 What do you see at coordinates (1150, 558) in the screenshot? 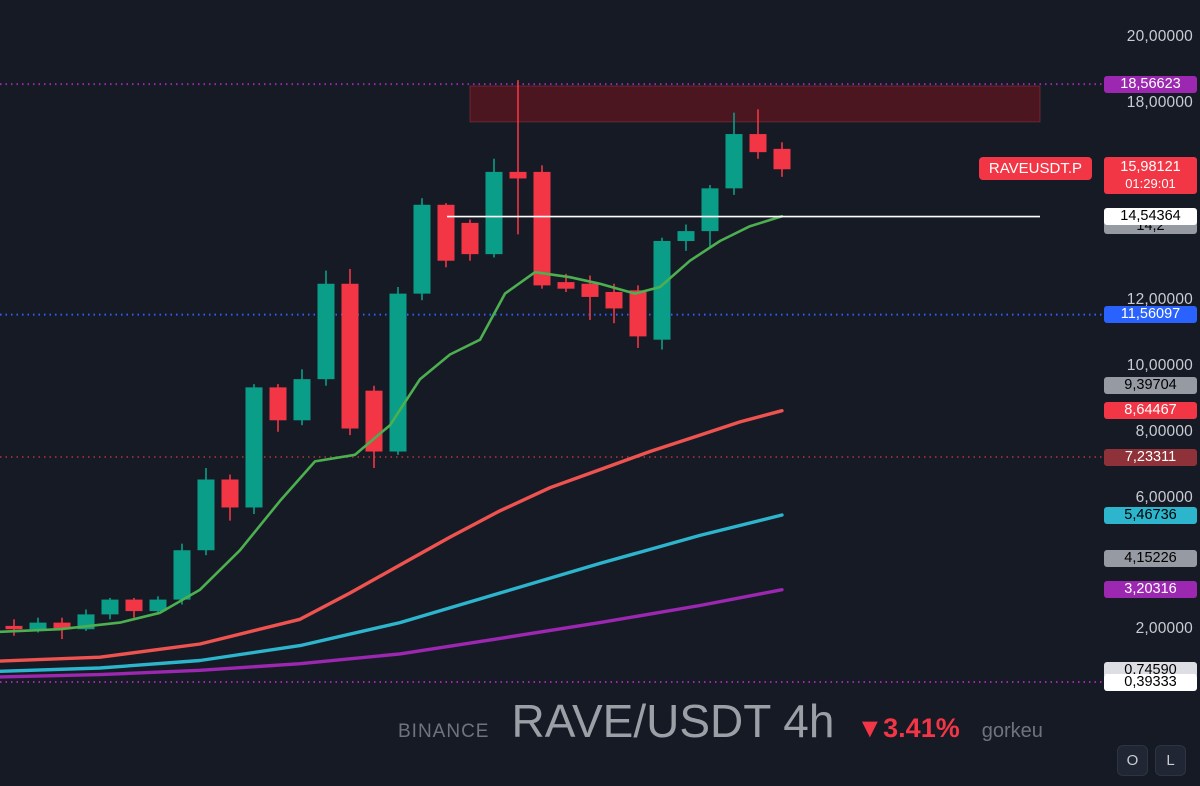
I see `indicator-badge-4-15226: 4,15226` at bounding box center [1150, 558].